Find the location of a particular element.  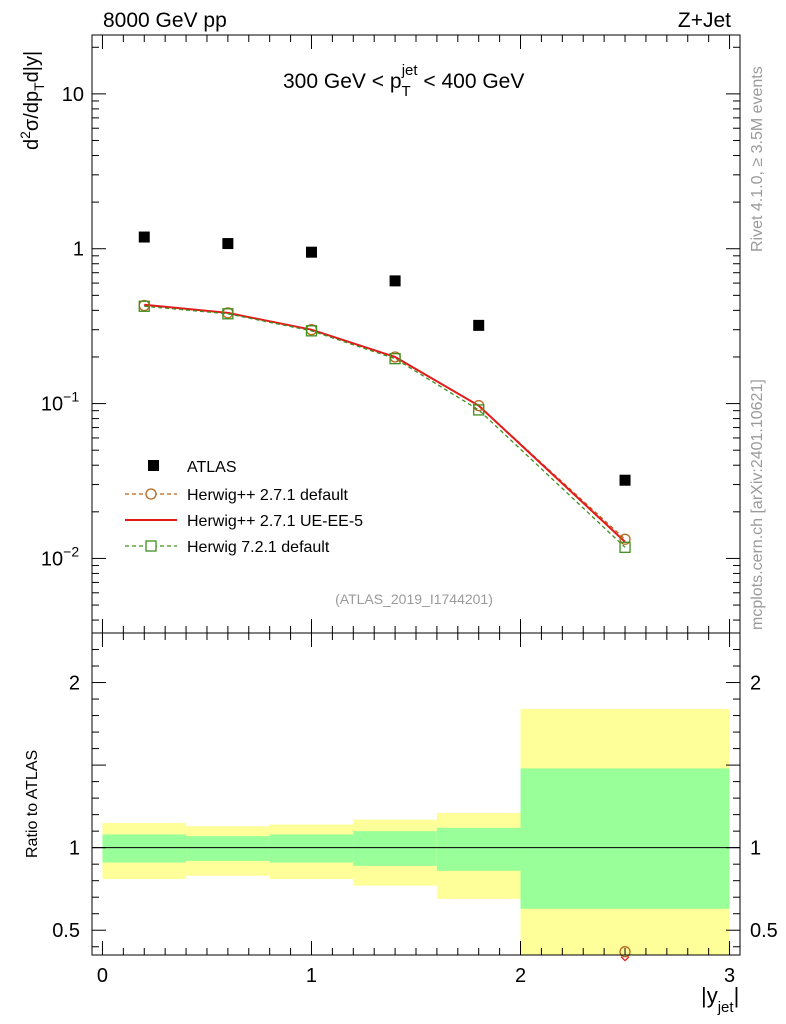

y-tick-label: 10 is located at coordinates (73, 95).